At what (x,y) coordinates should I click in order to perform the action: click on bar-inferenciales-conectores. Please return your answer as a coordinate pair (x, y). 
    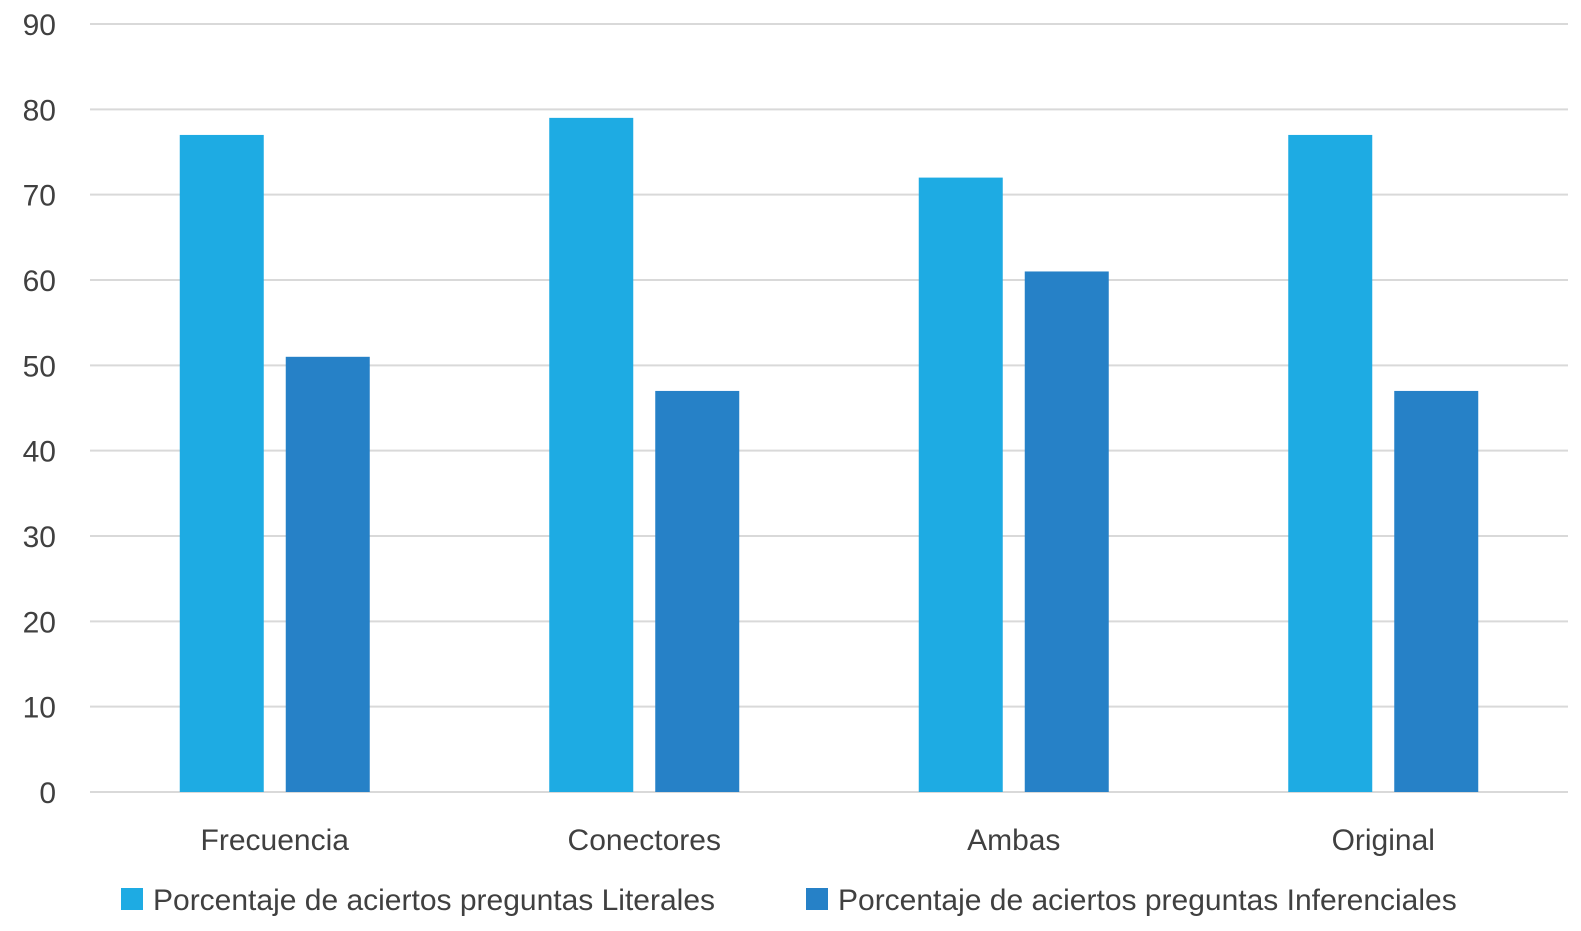
    Looking at the image, I should click on (697, 591).